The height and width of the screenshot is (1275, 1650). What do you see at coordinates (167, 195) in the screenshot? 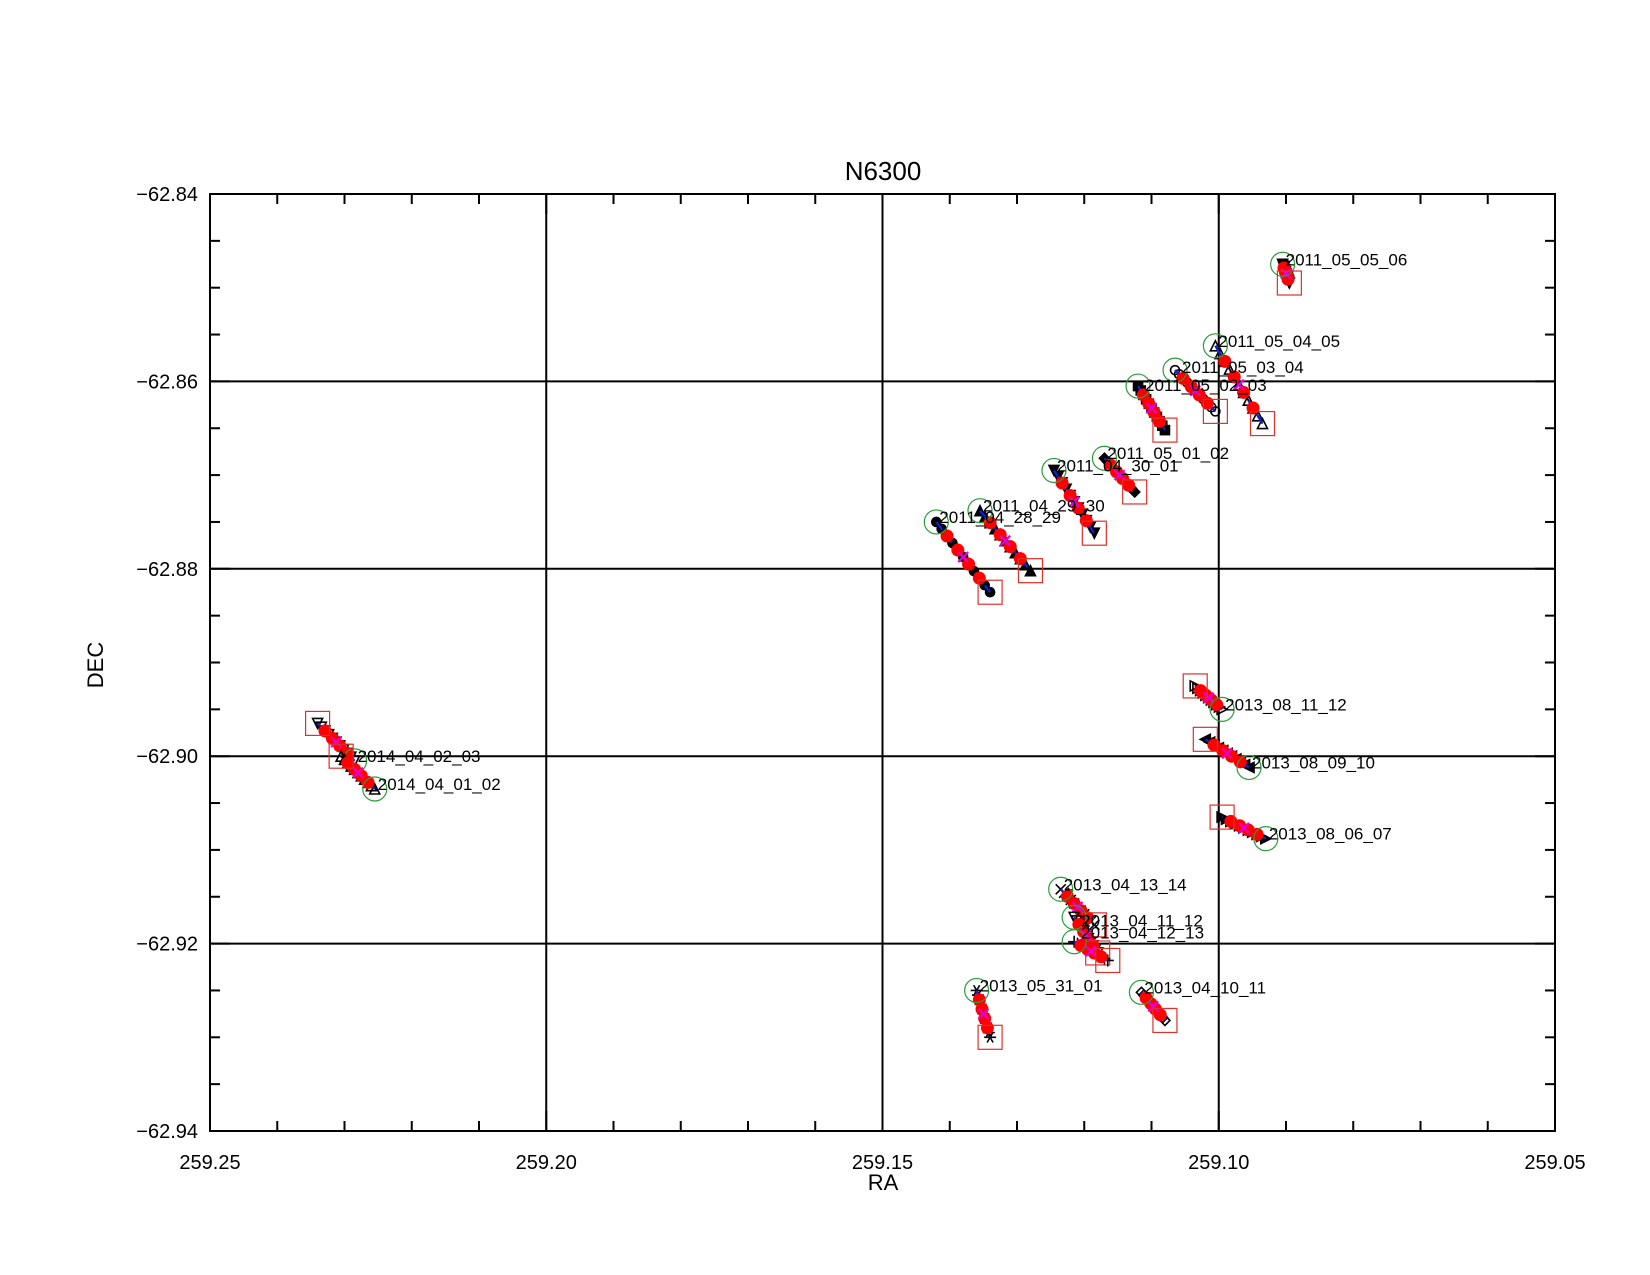
I see `y-tick-label: −62.84` at bounding box center [167, 195].